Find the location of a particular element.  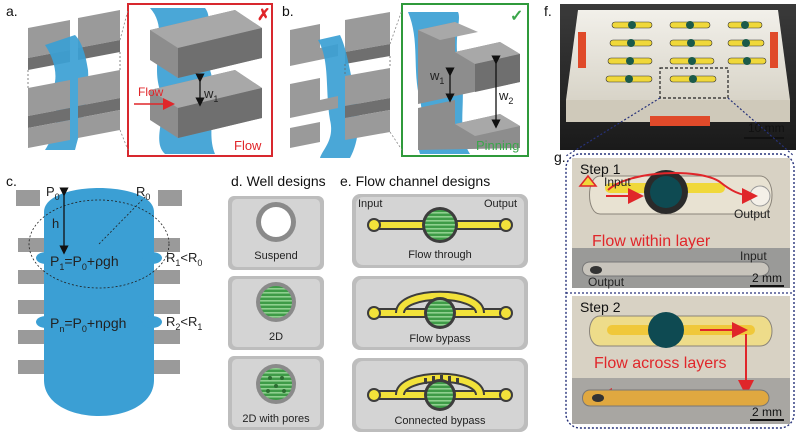

panel-a-mark: ✗ is located at coordinates (263, 15).